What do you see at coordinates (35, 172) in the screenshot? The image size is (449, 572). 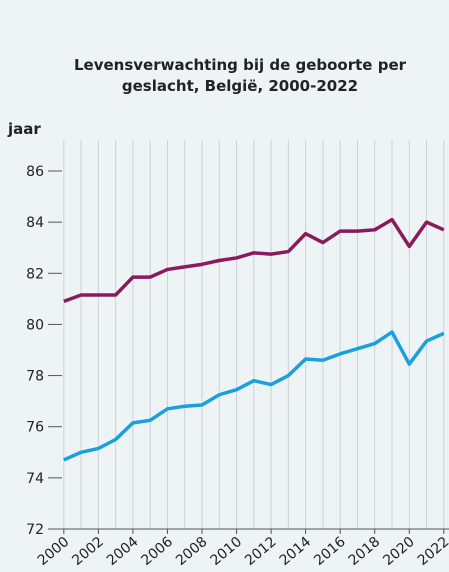 I see `y-tick-label: 86` at bounding box center [35, 172].